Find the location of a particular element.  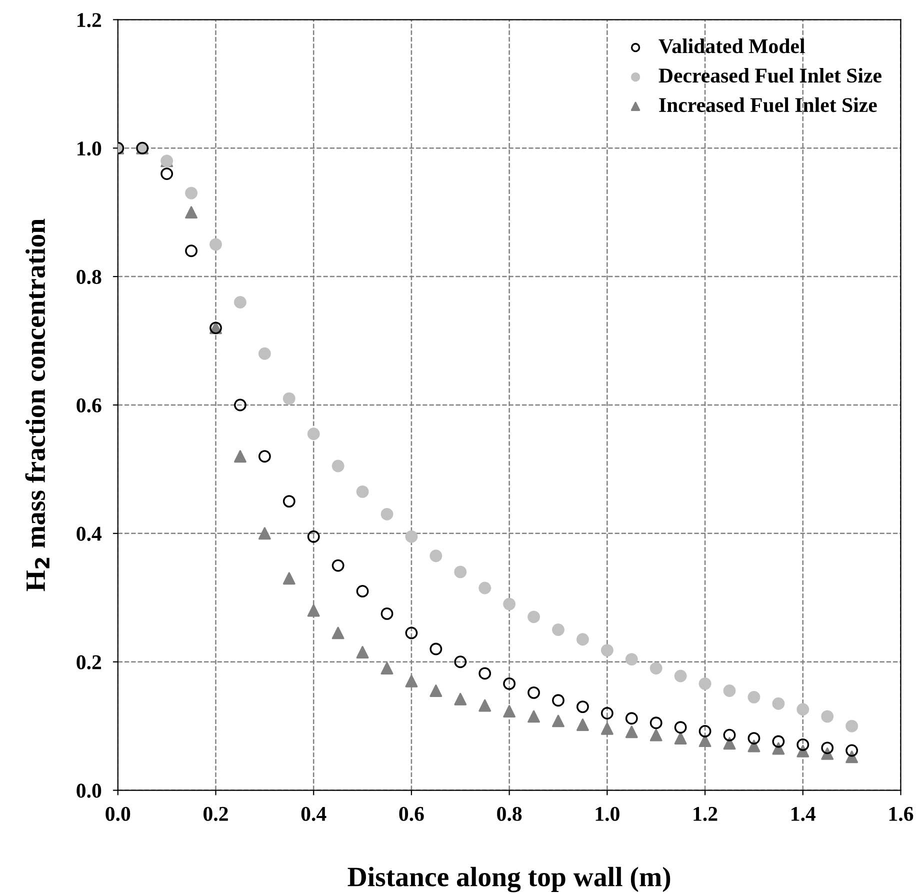

y-tick-label: 0.6 is located at coordinates (89, 405).